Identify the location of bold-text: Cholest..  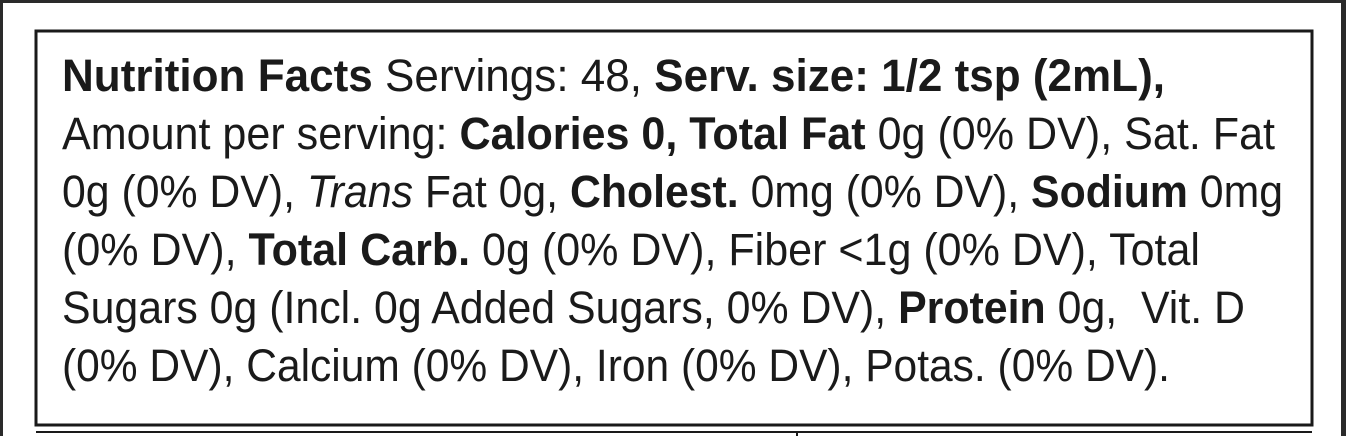
(654, 191).